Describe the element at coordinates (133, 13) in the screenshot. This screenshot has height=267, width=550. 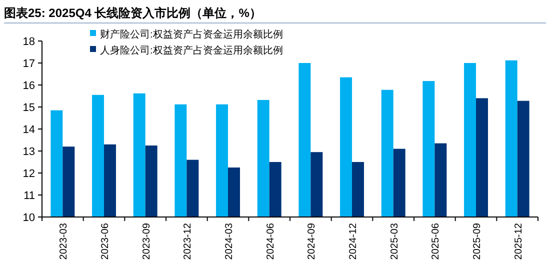
I see `chart-title: 图表25: 2025Q4 长线险资入市比例（单位，%）` at that location.